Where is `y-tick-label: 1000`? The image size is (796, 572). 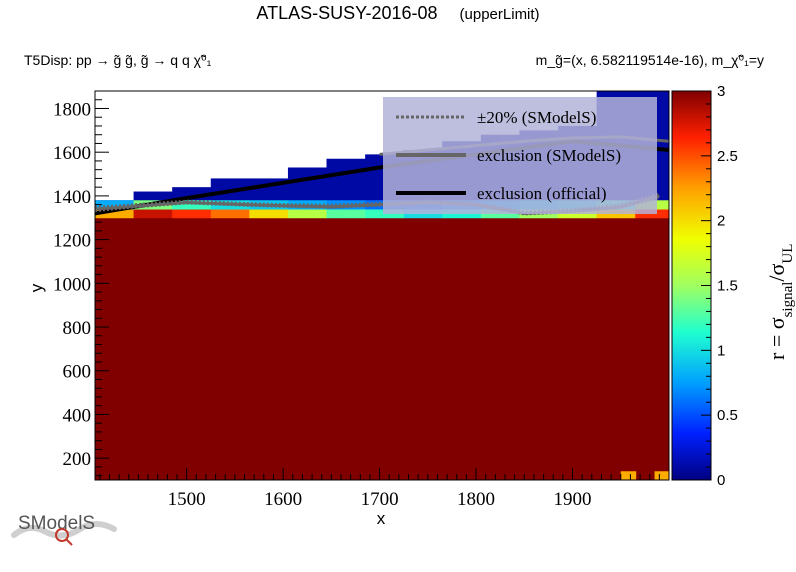
y-tick-label: 1000 is located at coordinates (72, 284).